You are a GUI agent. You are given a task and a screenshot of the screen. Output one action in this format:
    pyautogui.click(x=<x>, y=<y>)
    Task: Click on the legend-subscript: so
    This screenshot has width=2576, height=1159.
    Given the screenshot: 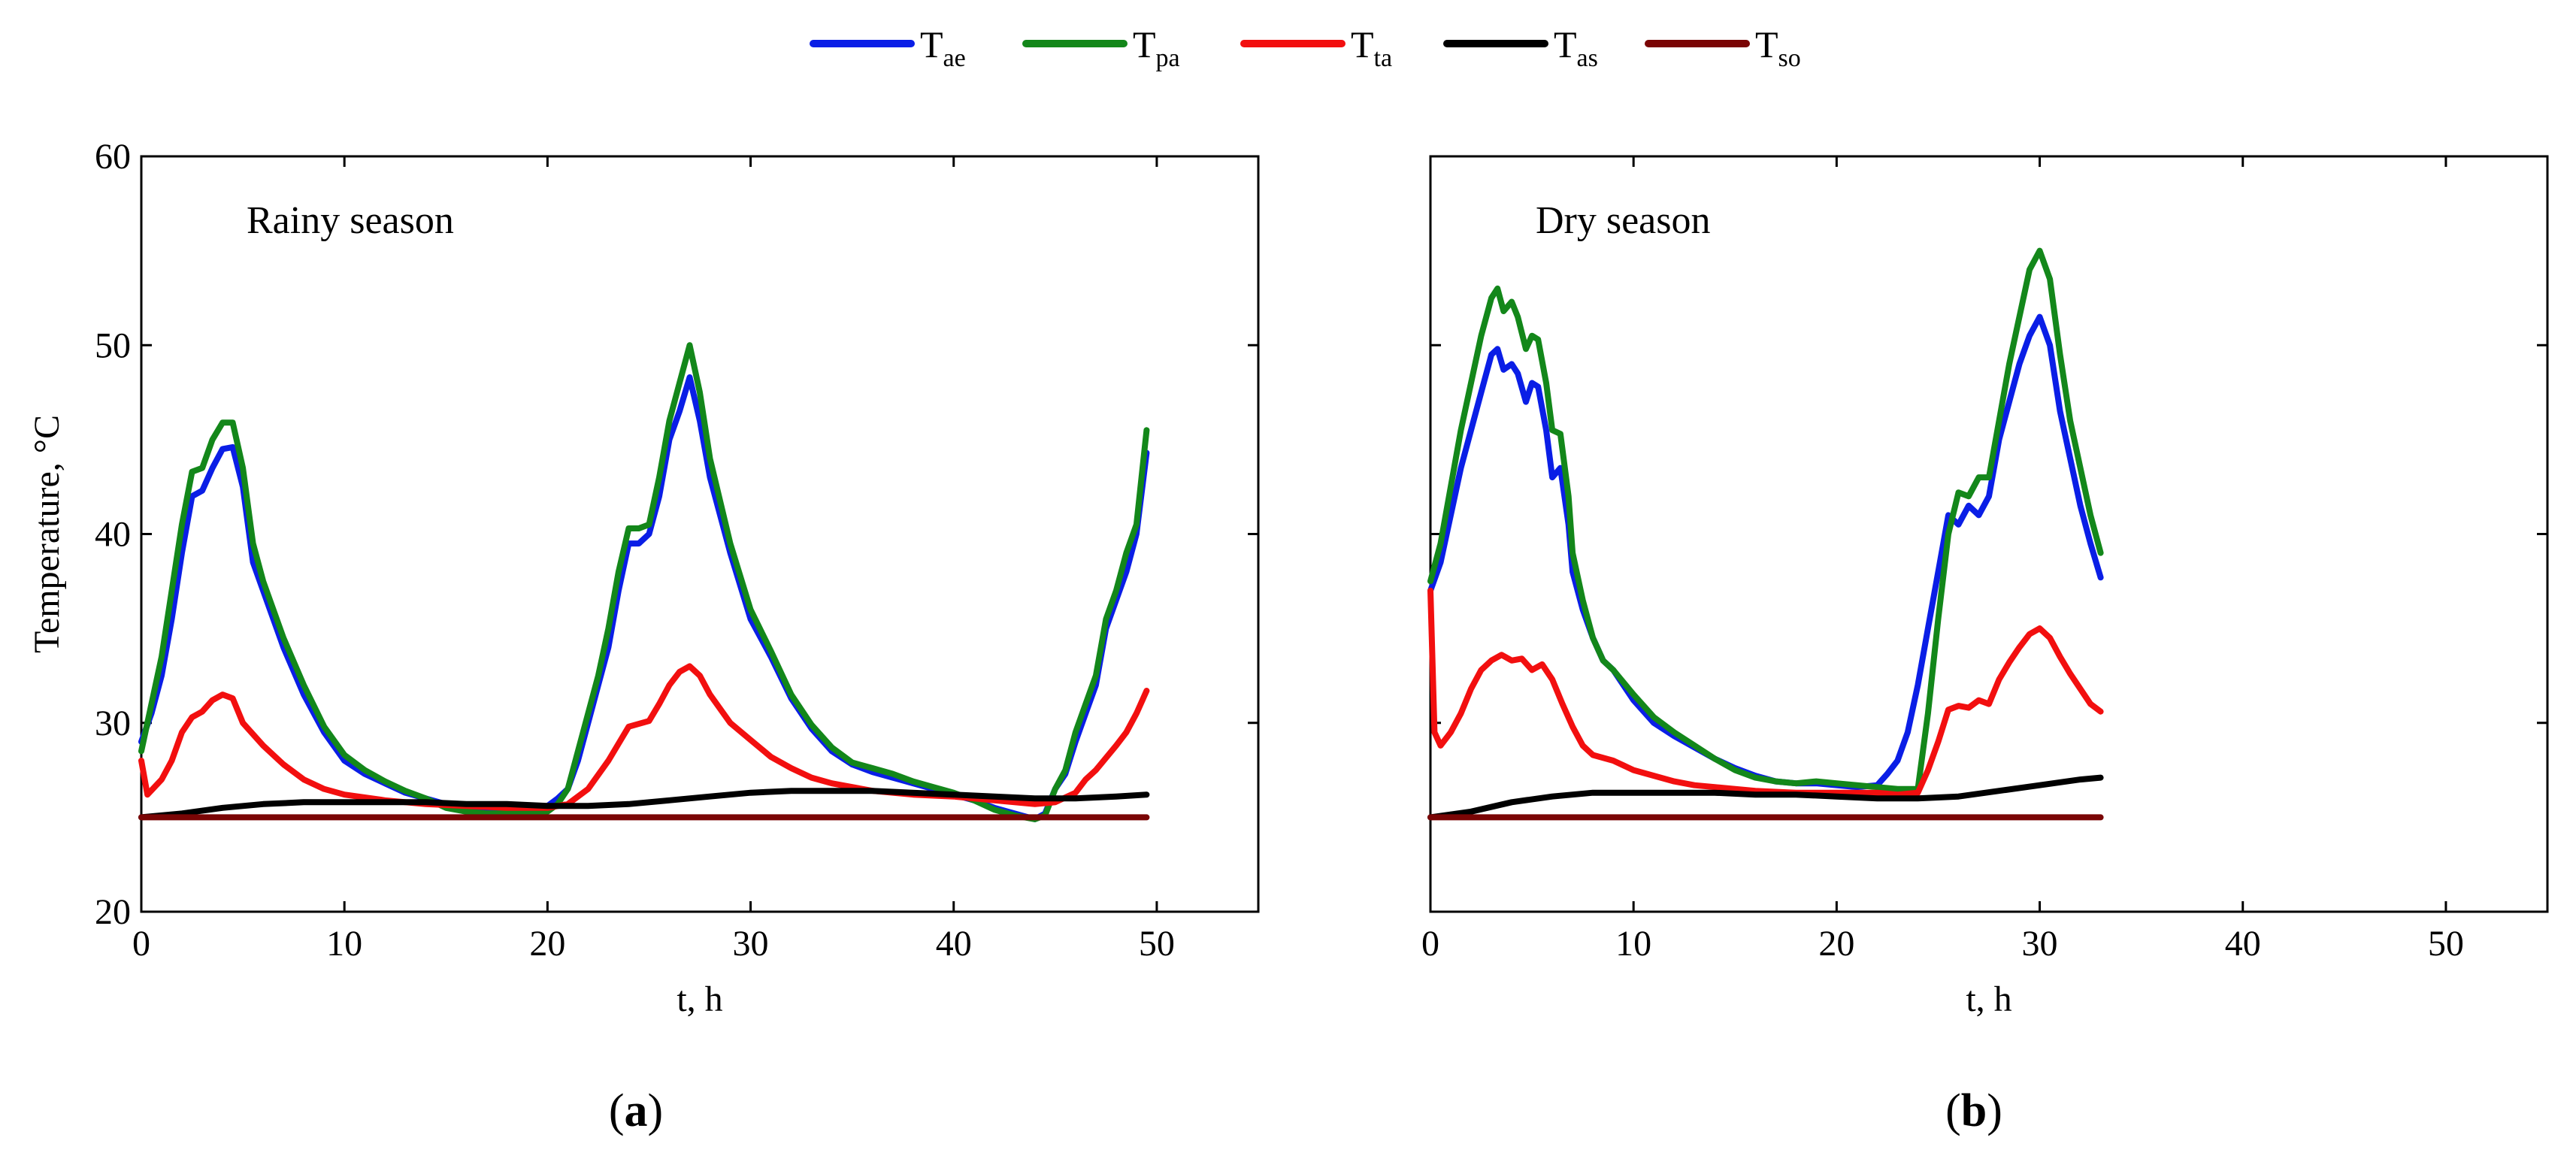 What is the action you would take?
    pyautogui.click(x=1789, y=58)
    